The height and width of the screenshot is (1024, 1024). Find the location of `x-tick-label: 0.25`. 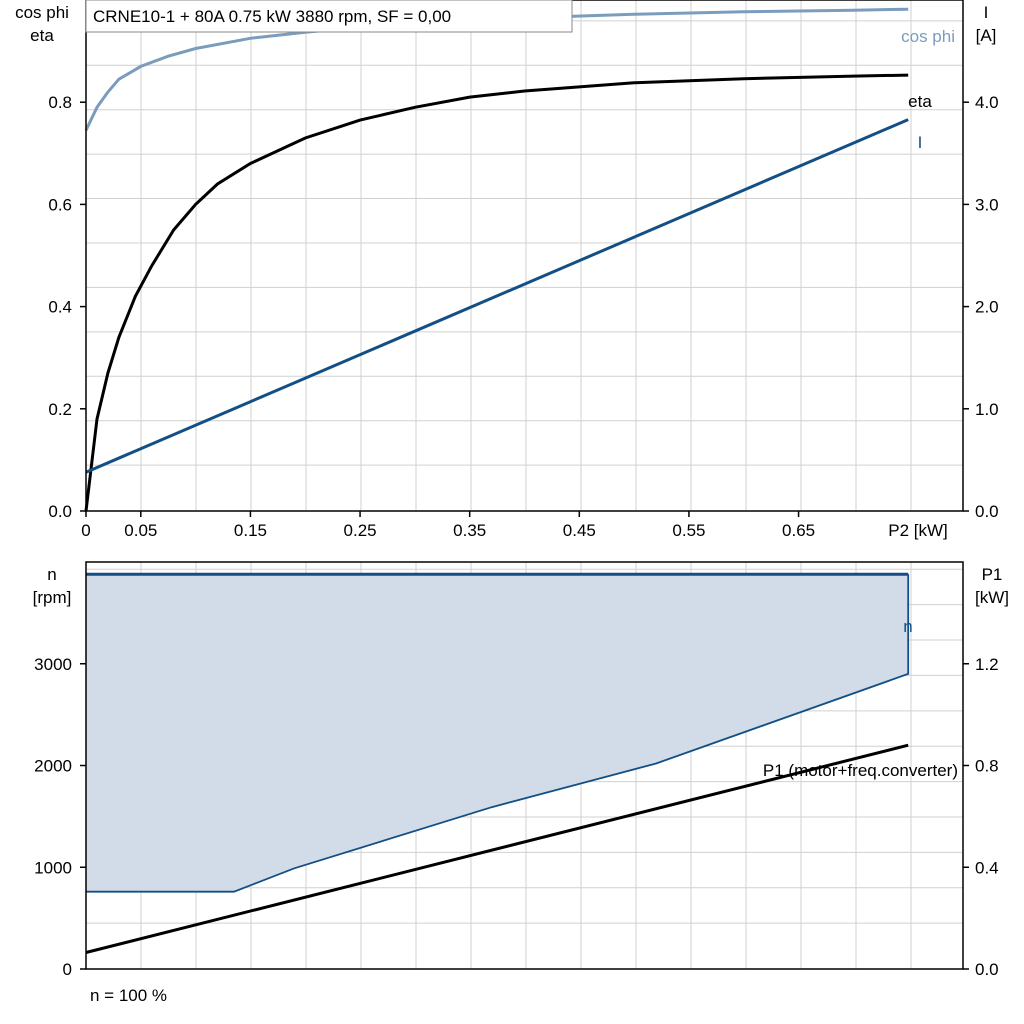

x-tick-label: 0.25 is located at coordinates (360, 530).